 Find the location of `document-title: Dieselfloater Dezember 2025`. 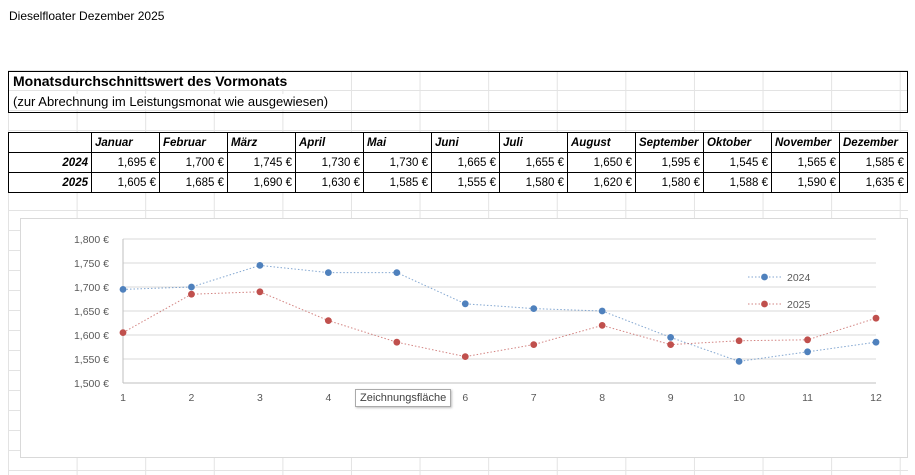

document-title: Dieselfloater Dezember 2025 is located at coordinates (87, 16).